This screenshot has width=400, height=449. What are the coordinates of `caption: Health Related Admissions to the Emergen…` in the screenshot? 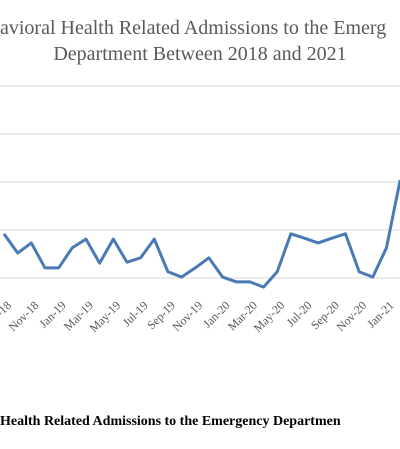 It's located at (170, 421).